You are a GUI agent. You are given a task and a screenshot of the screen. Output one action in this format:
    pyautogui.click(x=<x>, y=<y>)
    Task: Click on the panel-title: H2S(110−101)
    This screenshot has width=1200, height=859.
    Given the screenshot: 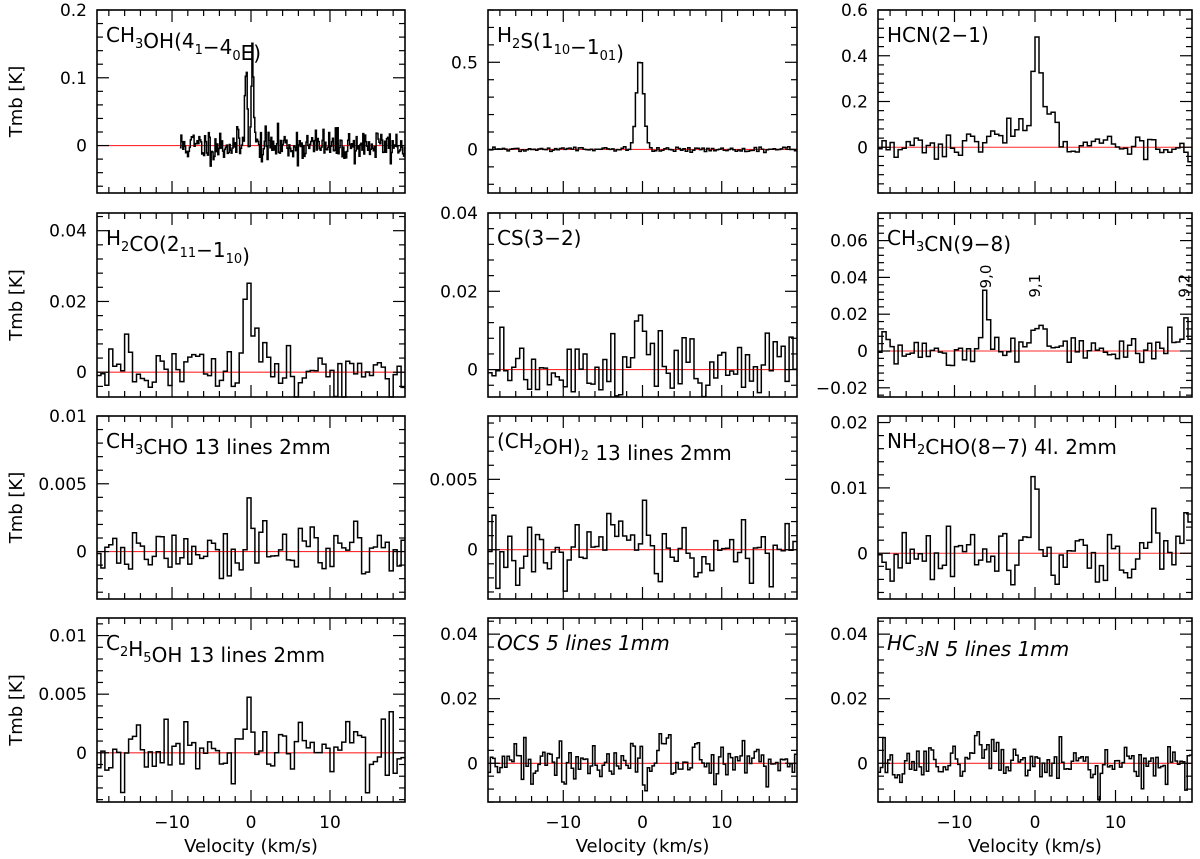 What is the action you would take?
    pyautogui.click(x=560, y=44)
    